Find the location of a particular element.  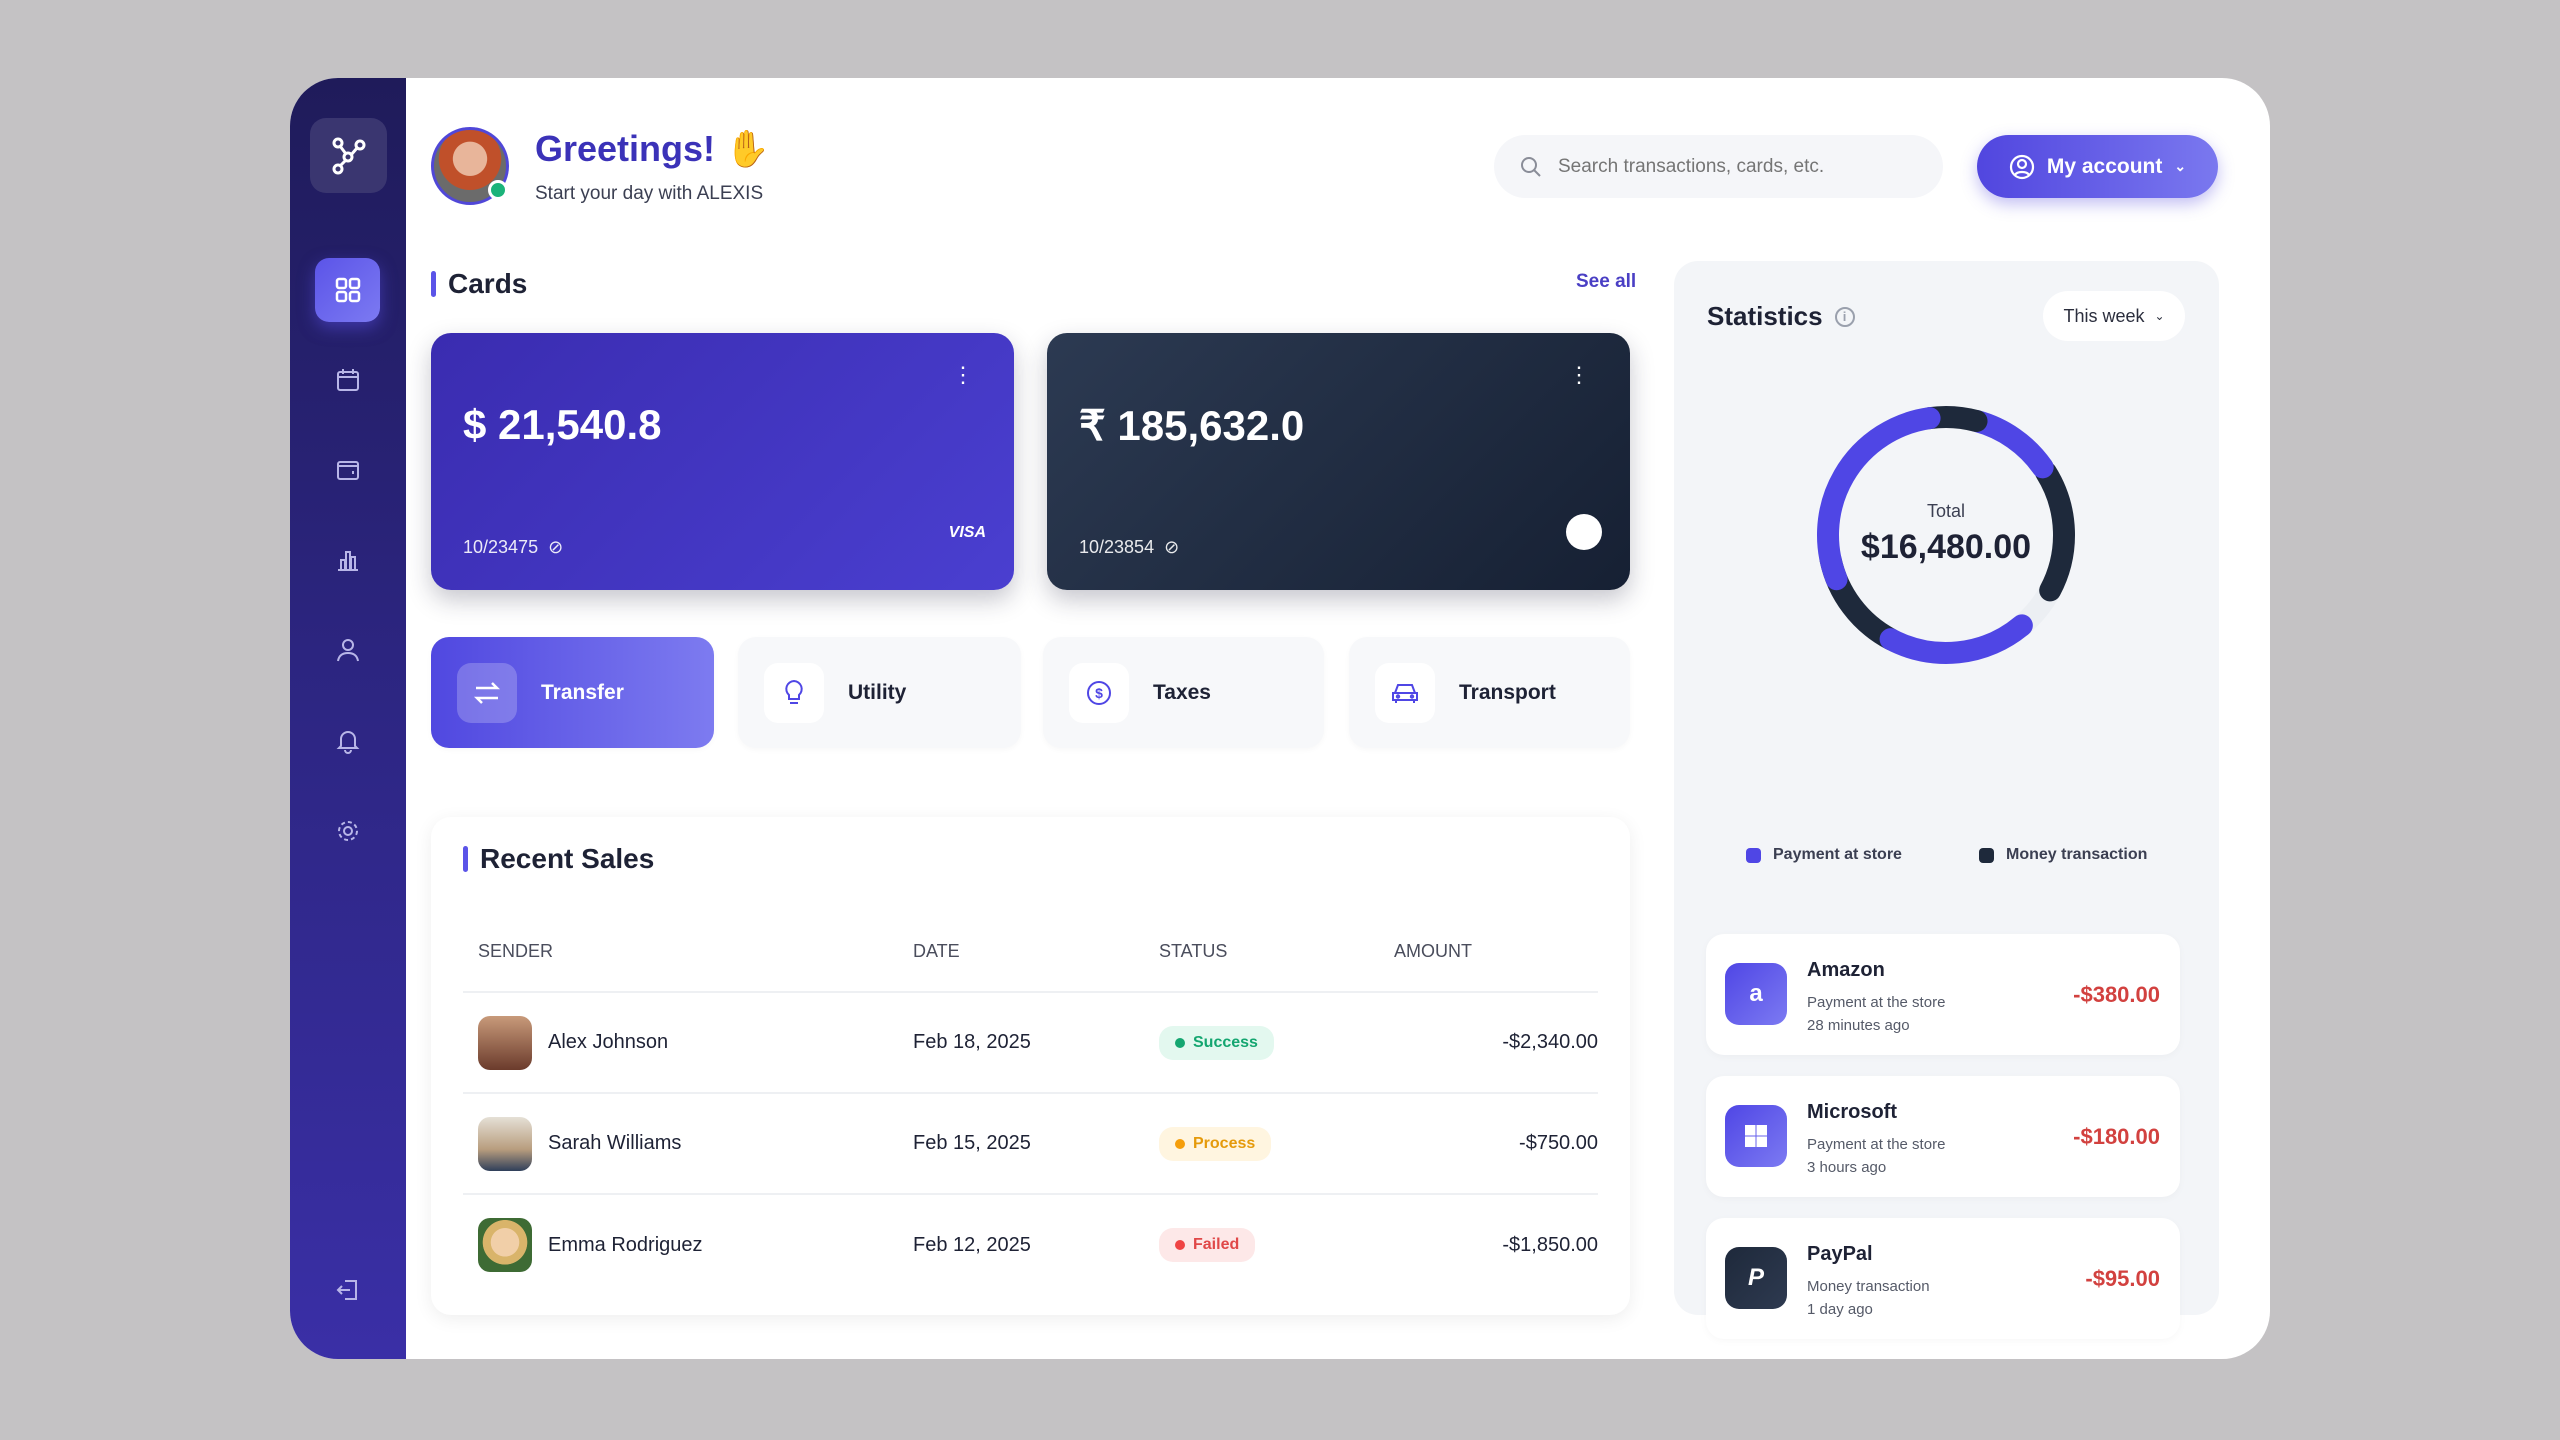

transaction-time: 3 hours ago is located at coordinates (1847, 1167).